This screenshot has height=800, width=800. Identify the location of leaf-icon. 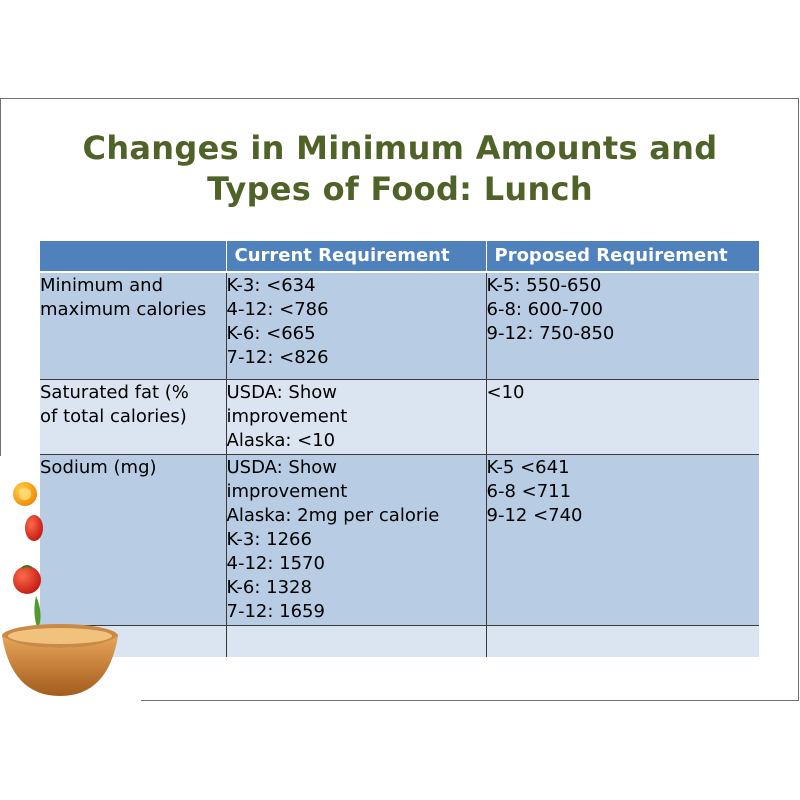
(37, 613).